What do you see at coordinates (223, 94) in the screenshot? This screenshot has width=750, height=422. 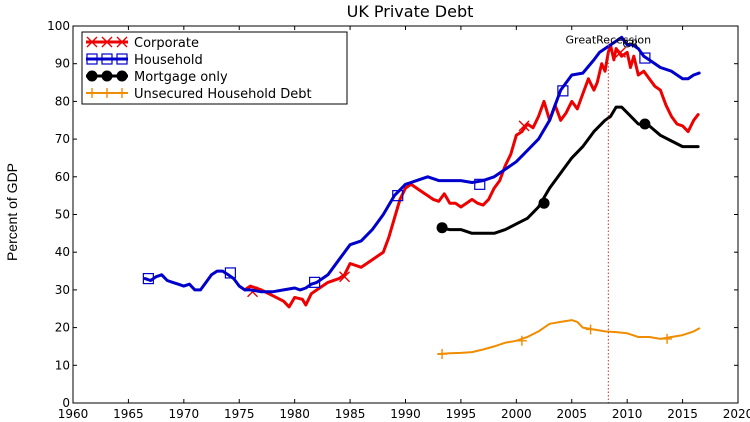 I see `legend-label: Unsecured Household Debt` at bounding box center [223, 94].